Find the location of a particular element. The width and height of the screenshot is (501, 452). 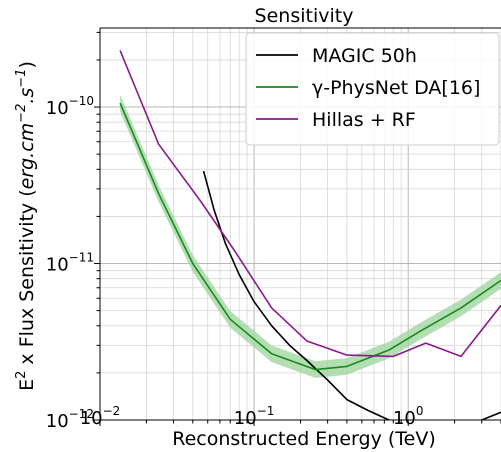

legend-box is located at coordinates (372, 89).